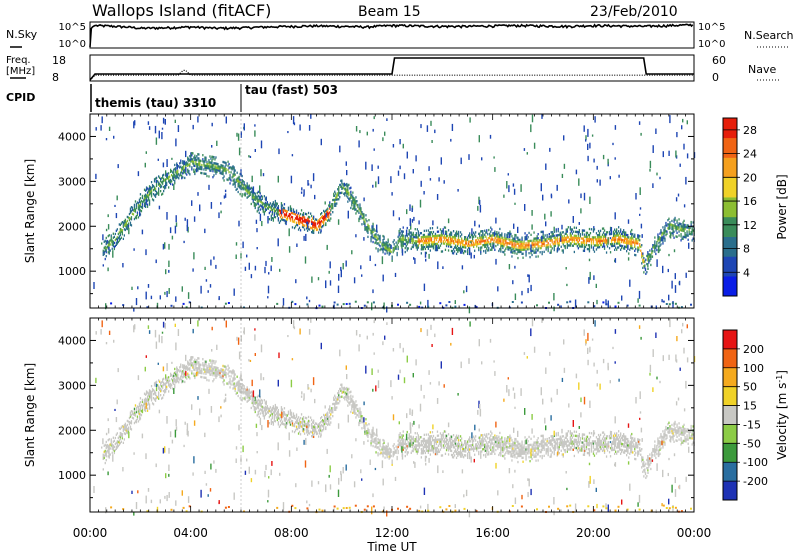 The image size is (800, 554). Describe the element at coordinates (715, 77) in the screenshot. I see `nave-tick-bottom: 0` at that location.